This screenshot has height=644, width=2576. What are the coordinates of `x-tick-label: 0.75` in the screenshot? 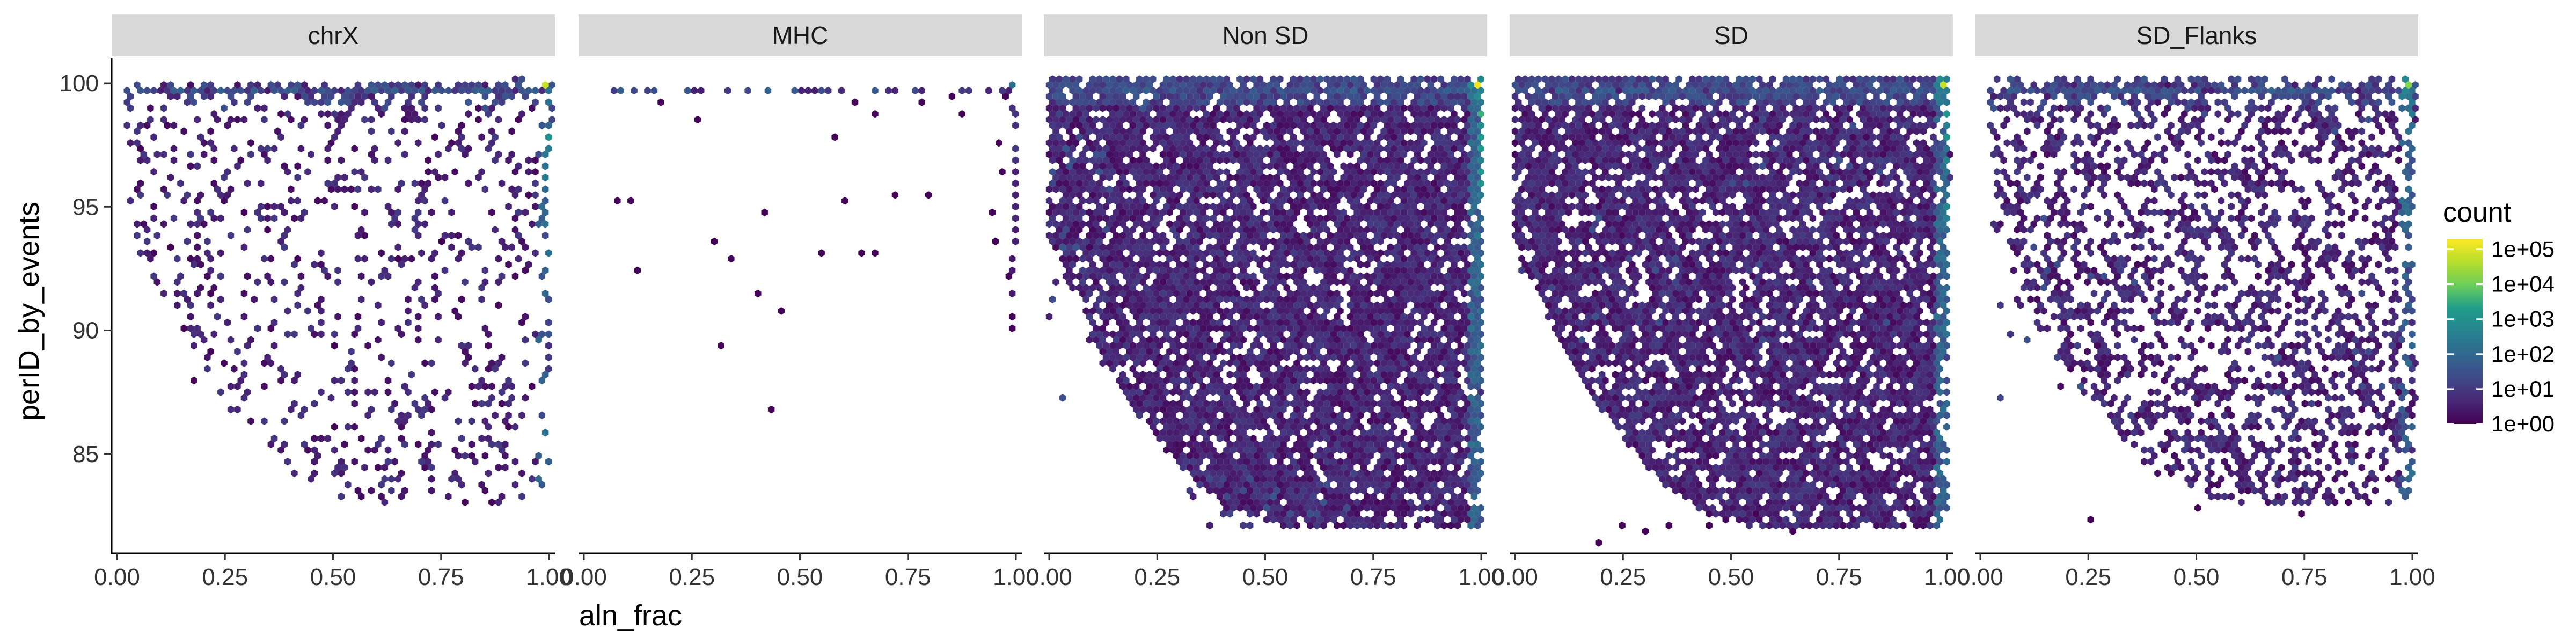 It's located at (441, 577).